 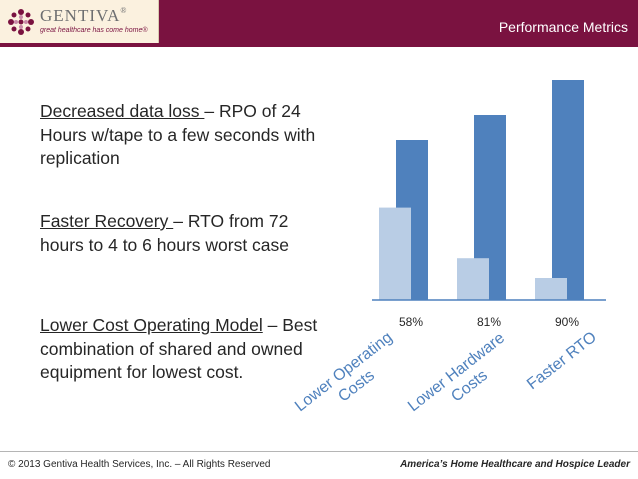 I want to click on logo-flower-icon, so click(x=21, y=22).